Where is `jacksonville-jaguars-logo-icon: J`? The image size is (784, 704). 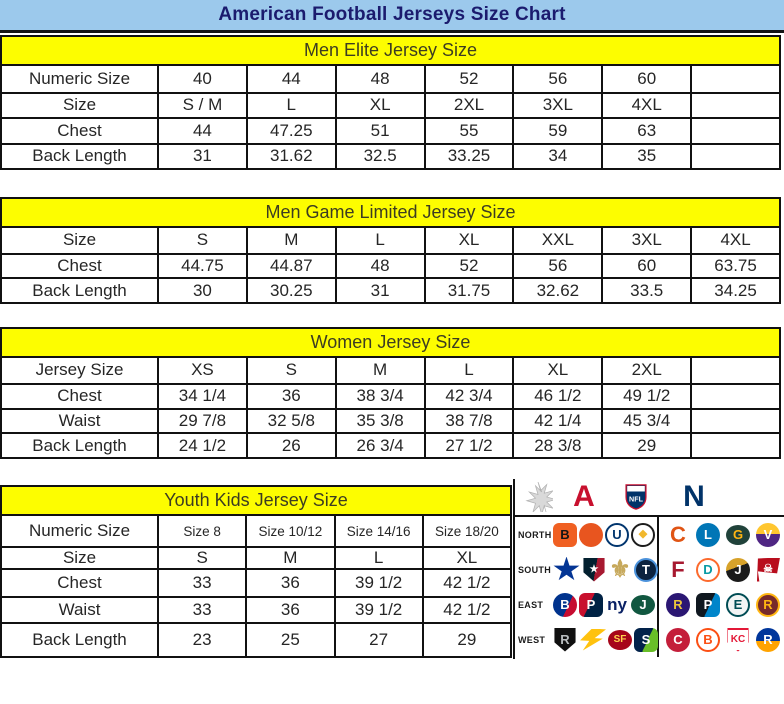
jacksonville-jaguars-logo-icon: J is located at coordinates (738, 569).